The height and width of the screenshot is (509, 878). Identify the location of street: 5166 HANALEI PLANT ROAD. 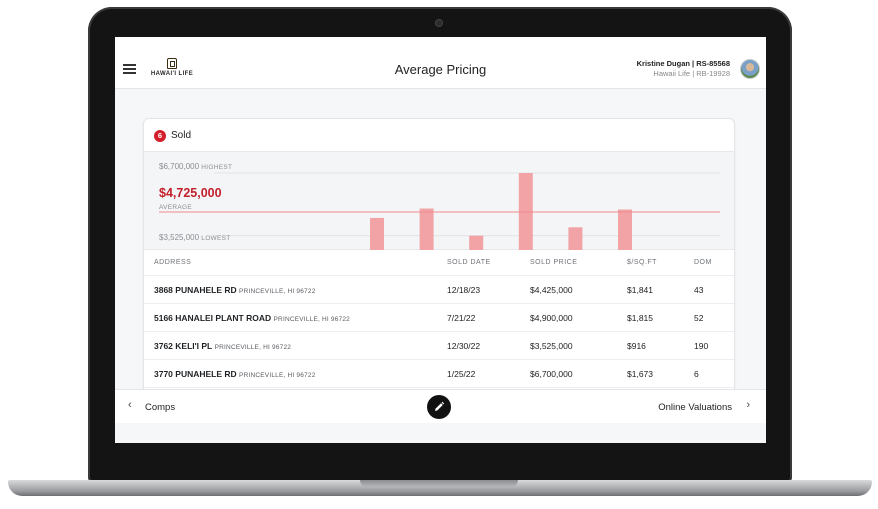
(213, 318).